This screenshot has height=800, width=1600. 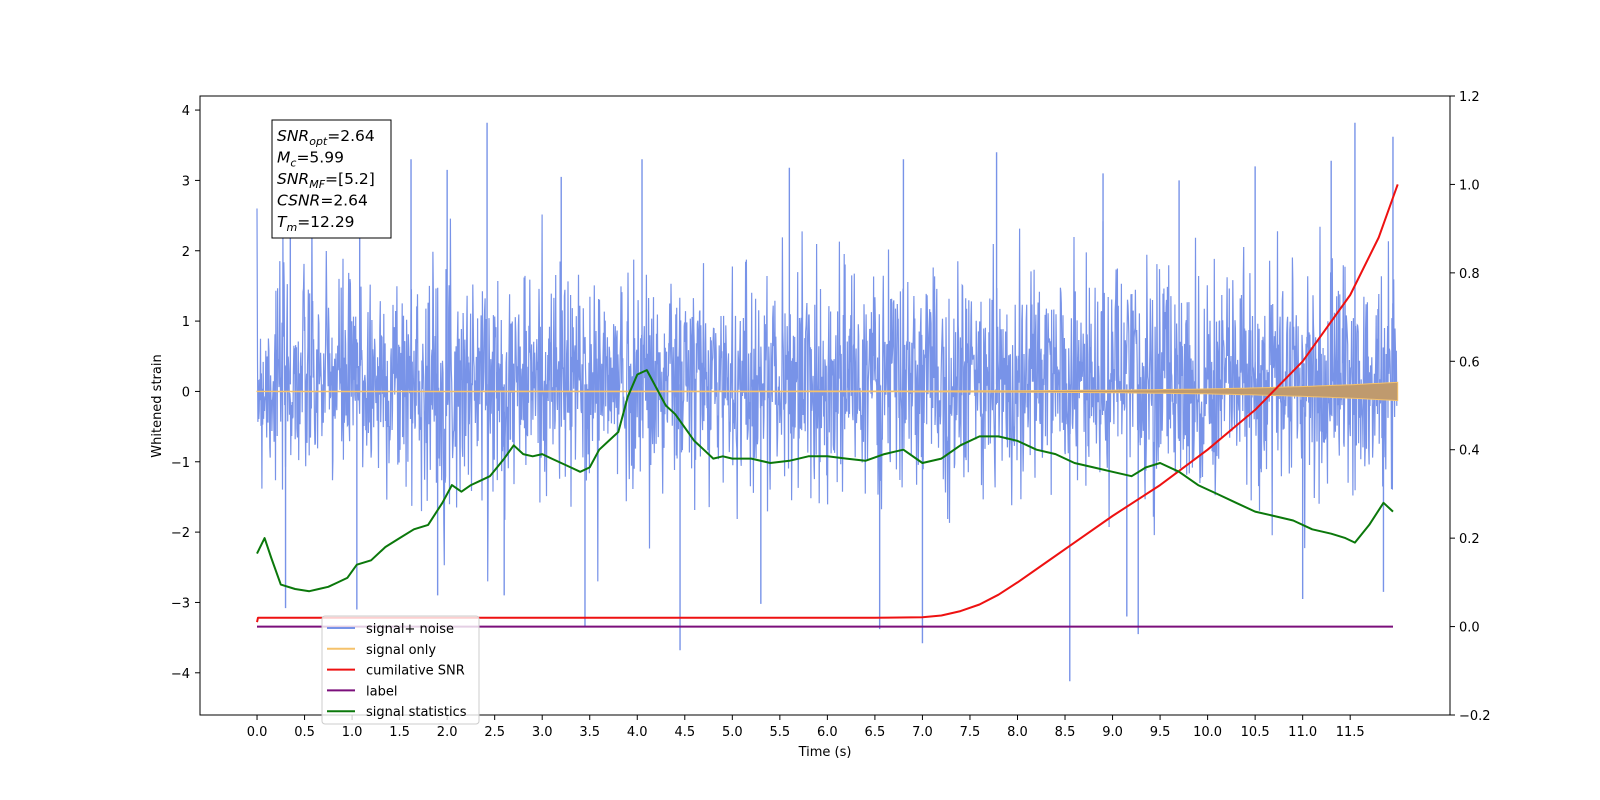 What do you see at coordinates (494, 732) in the screenshot?
I see `x-tick-label: 2.5` at bounding box center [494, 732].